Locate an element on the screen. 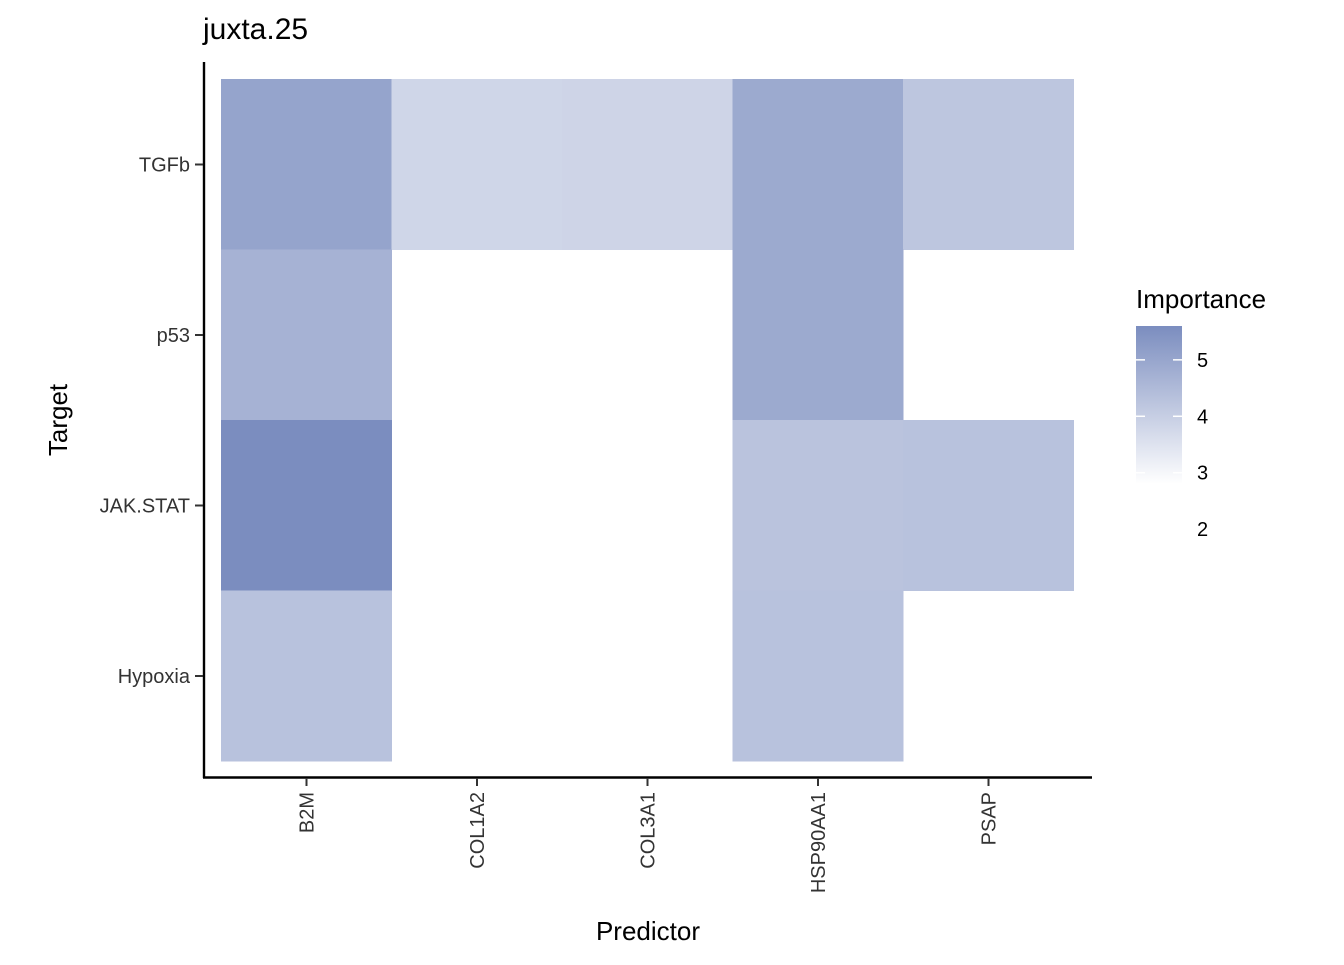  chart-title: juxta.25 is located at coordinates (255, 29).